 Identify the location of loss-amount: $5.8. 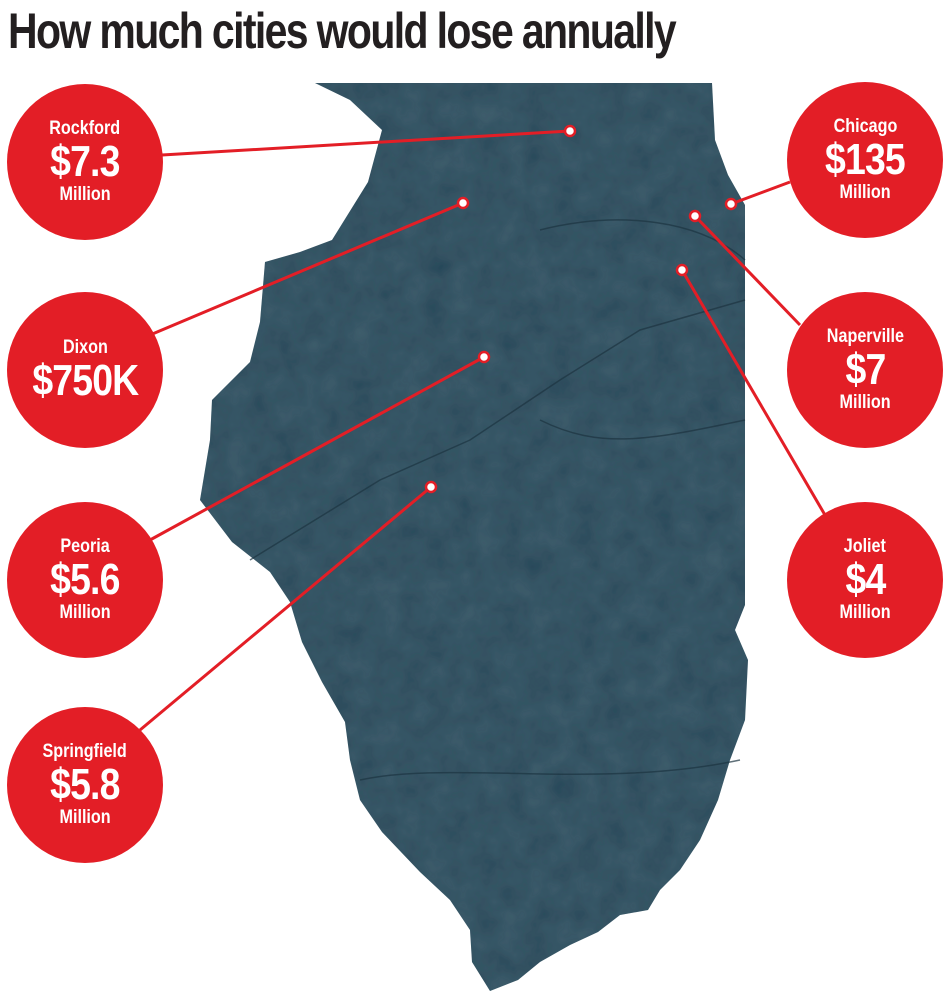
(85, 784).